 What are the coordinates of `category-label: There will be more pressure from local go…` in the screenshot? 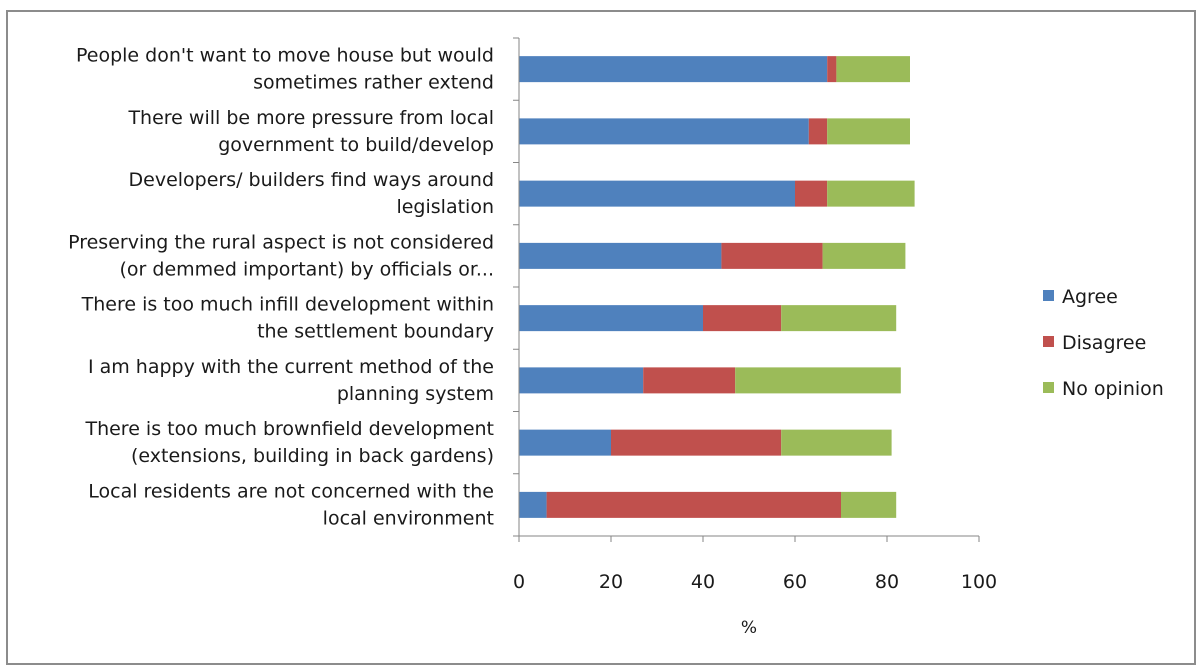 It's located at (310, 131).